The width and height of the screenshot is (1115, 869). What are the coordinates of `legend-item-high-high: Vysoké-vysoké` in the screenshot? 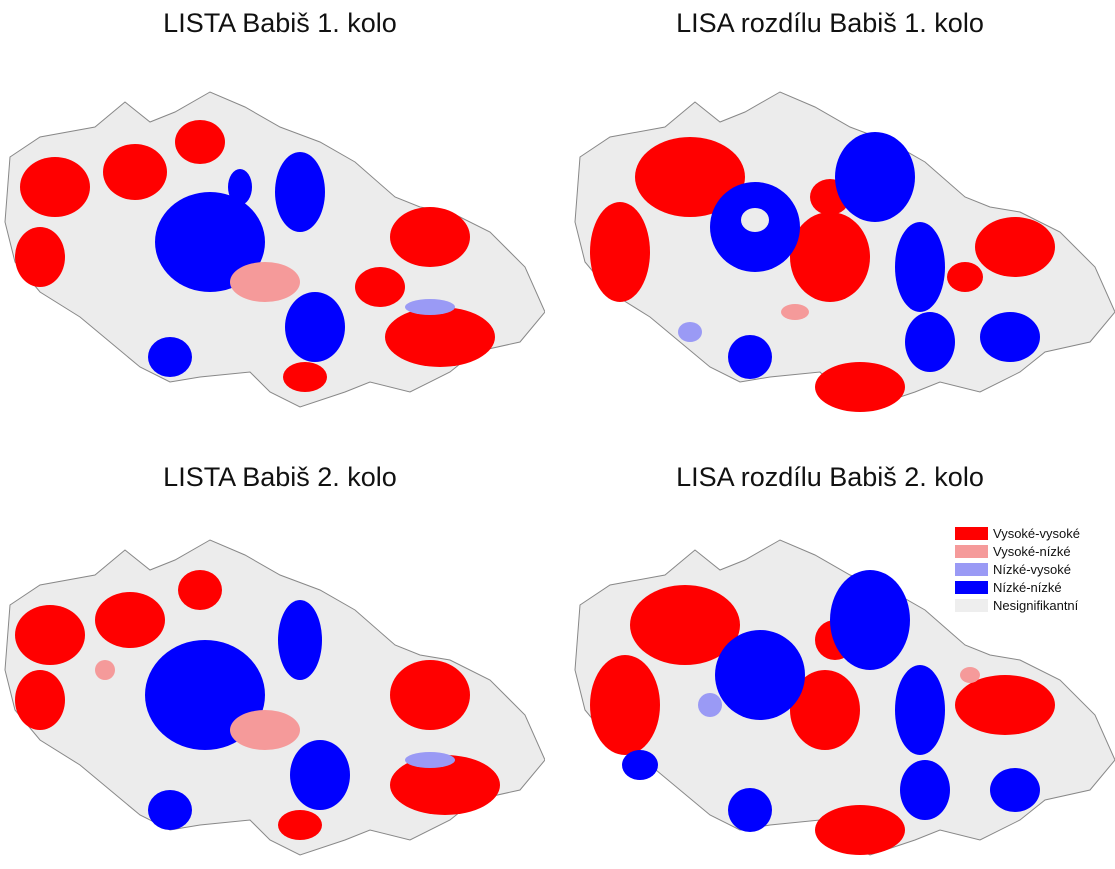 It's located at (1035, 533).